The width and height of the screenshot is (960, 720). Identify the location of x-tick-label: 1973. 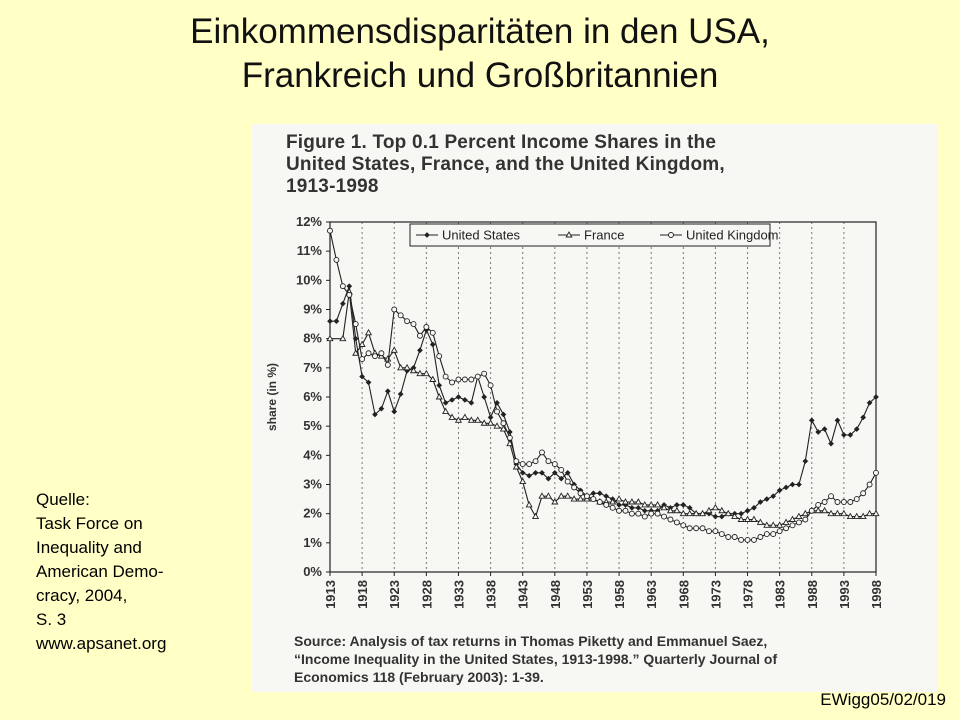
(715, 594).